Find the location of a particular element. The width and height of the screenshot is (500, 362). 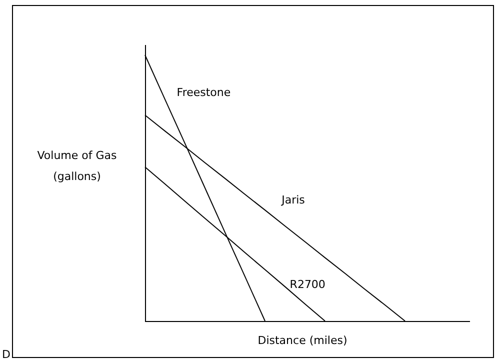

series-label: R2700 is located at coordinates (308, 285).